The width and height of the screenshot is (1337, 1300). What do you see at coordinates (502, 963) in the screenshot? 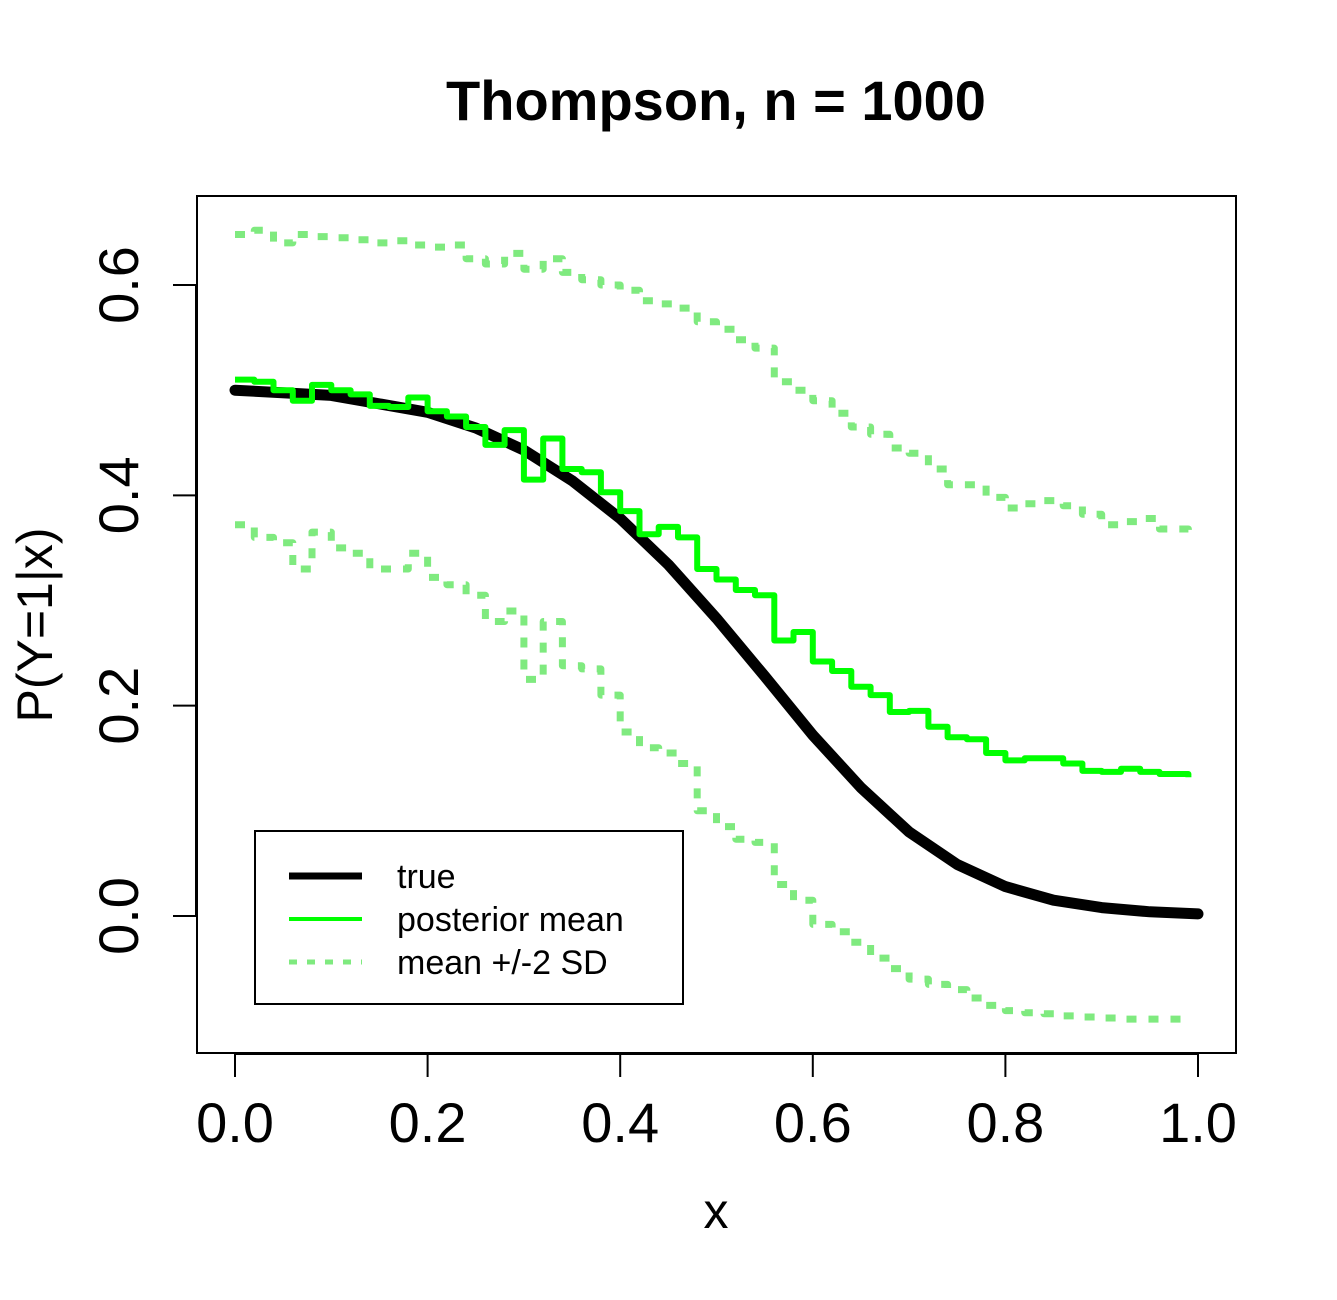
I see `legend-band-label: mean +/-2 SD` at bounding box center [502, 963].